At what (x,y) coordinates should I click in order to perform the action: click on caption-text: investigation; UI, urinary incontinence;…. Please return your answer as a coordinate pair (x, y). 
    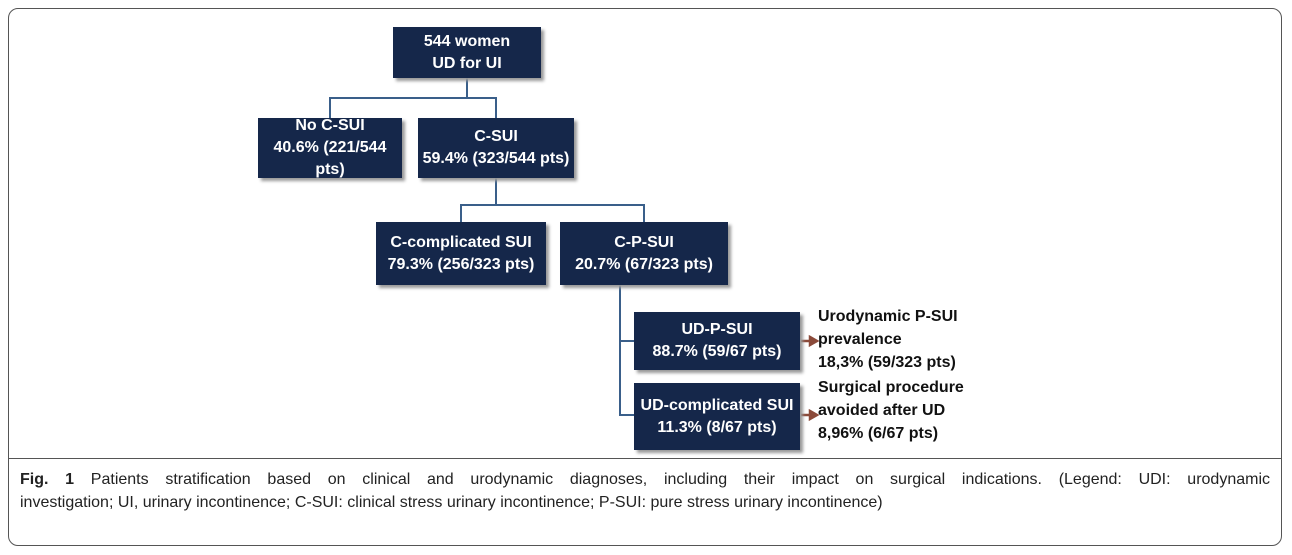
    Looking at the image, I should click on (451, 502).